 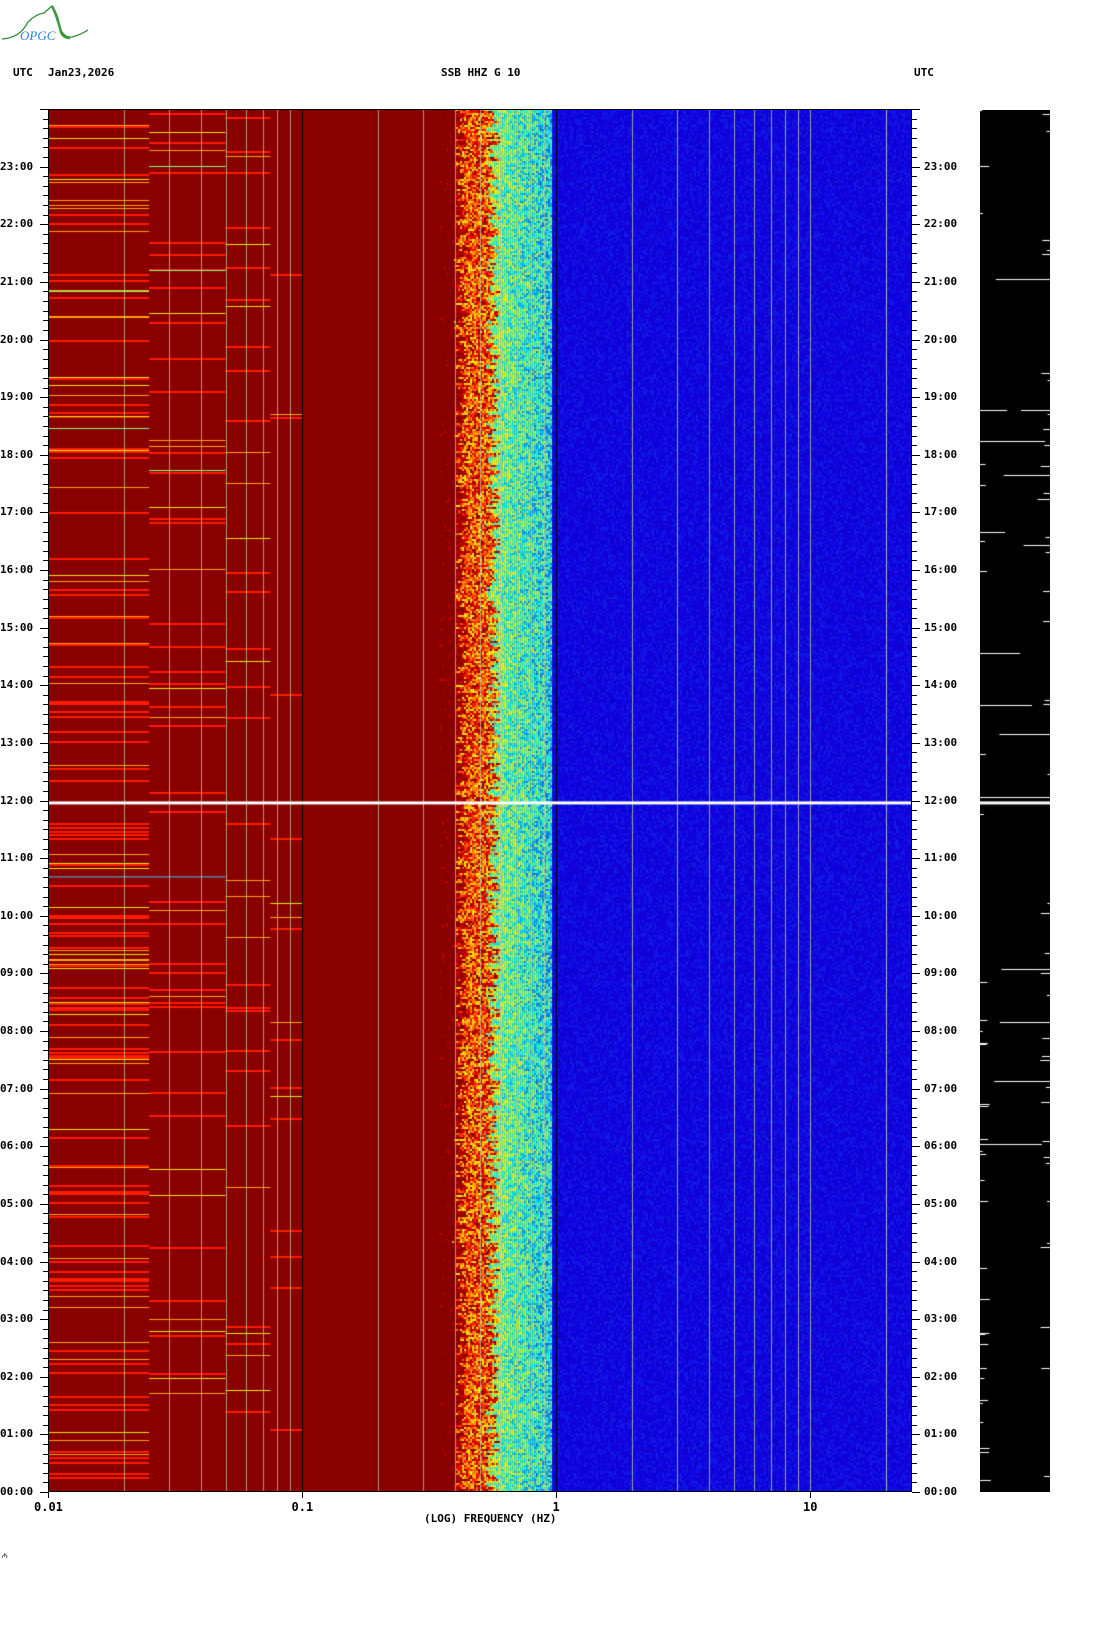 What do you see at coordinates (941, 397) in the screenshot?
I see `y-tick-label-right: 19:00` at bounding box center [941, 397].